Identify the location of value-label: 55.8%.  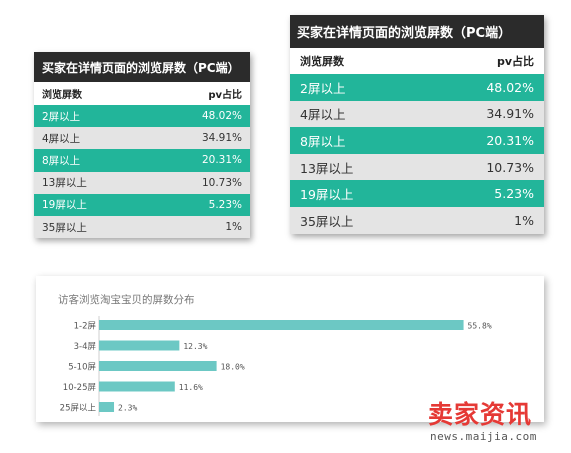
(480, 326).